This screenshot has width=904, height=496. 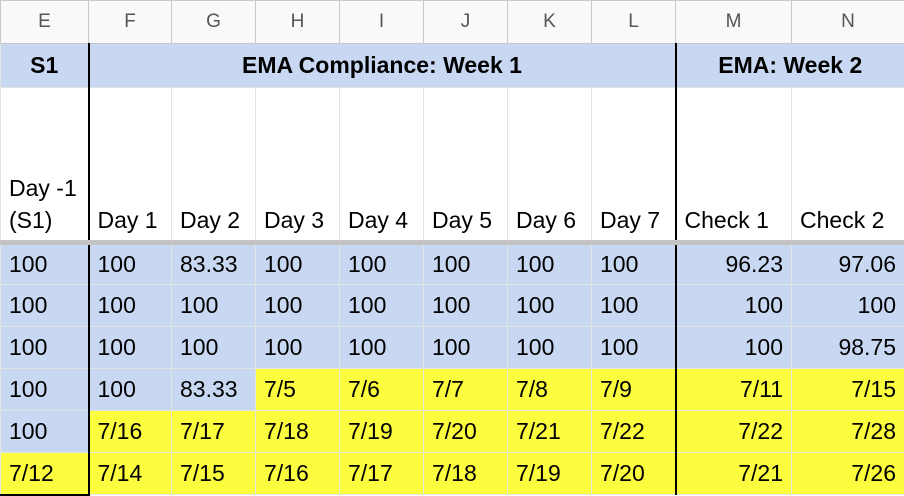 What do you see at coordinates (466, 165) in the screenshot?
I see `header-cell: Day 5` at bounding box center [466, 165].